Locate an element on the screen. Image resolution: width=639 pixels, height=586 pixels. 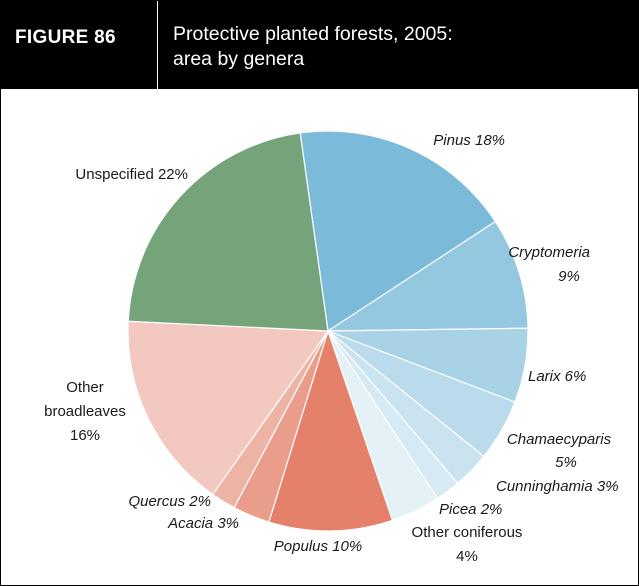
label-larix: Larix 6% is located at coordinates (557, 376).